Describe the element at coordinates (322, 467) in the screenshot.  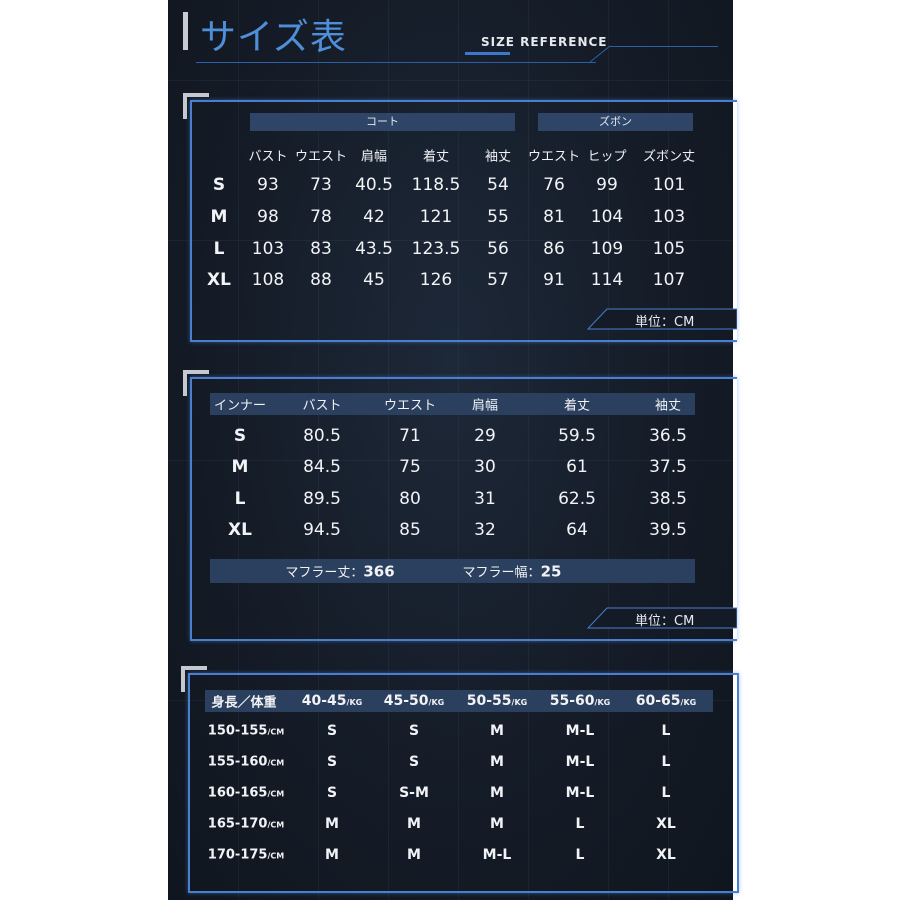
I see `table-cell: 84.5` at that location.